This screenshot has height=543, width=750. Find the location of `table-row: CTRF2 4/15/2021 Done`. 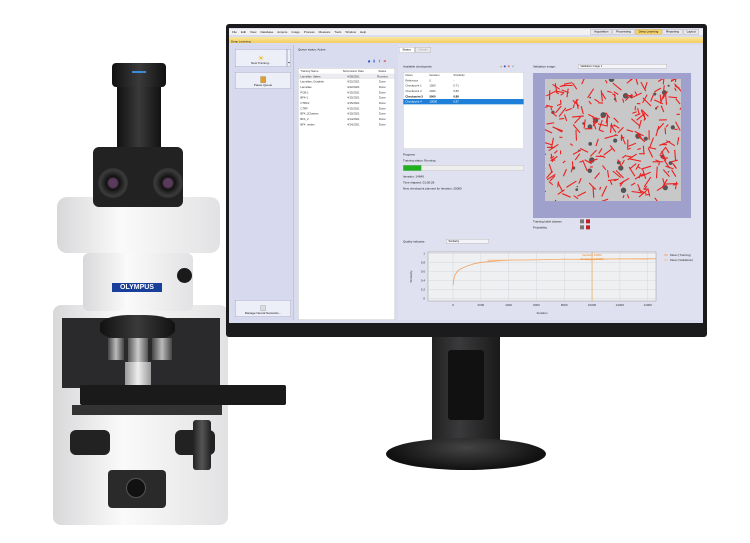

table-row: CTRF2 4/15/2021 Done is located at coordinates (346, 102).